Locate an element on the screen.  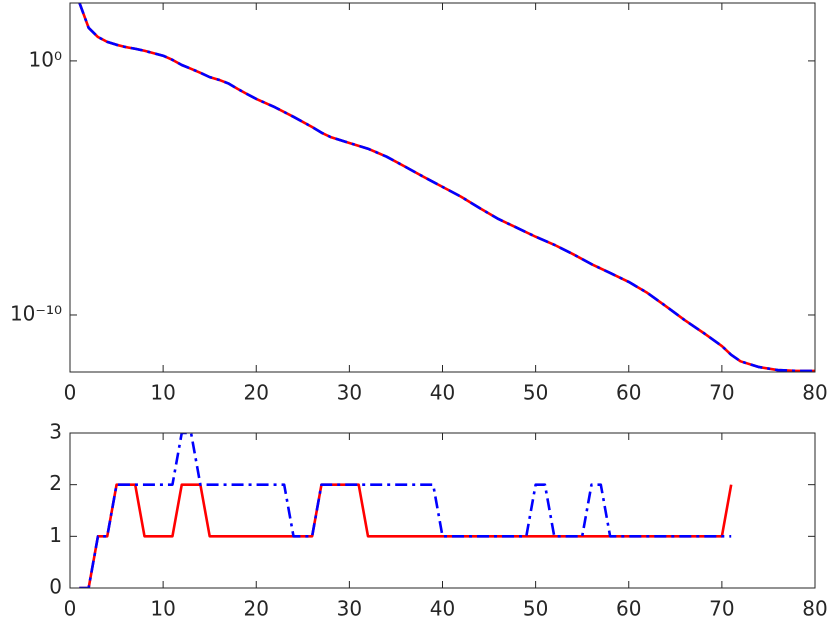
y-tick-label: 10⁻¹⁰ is located at coordinates (36, 313).